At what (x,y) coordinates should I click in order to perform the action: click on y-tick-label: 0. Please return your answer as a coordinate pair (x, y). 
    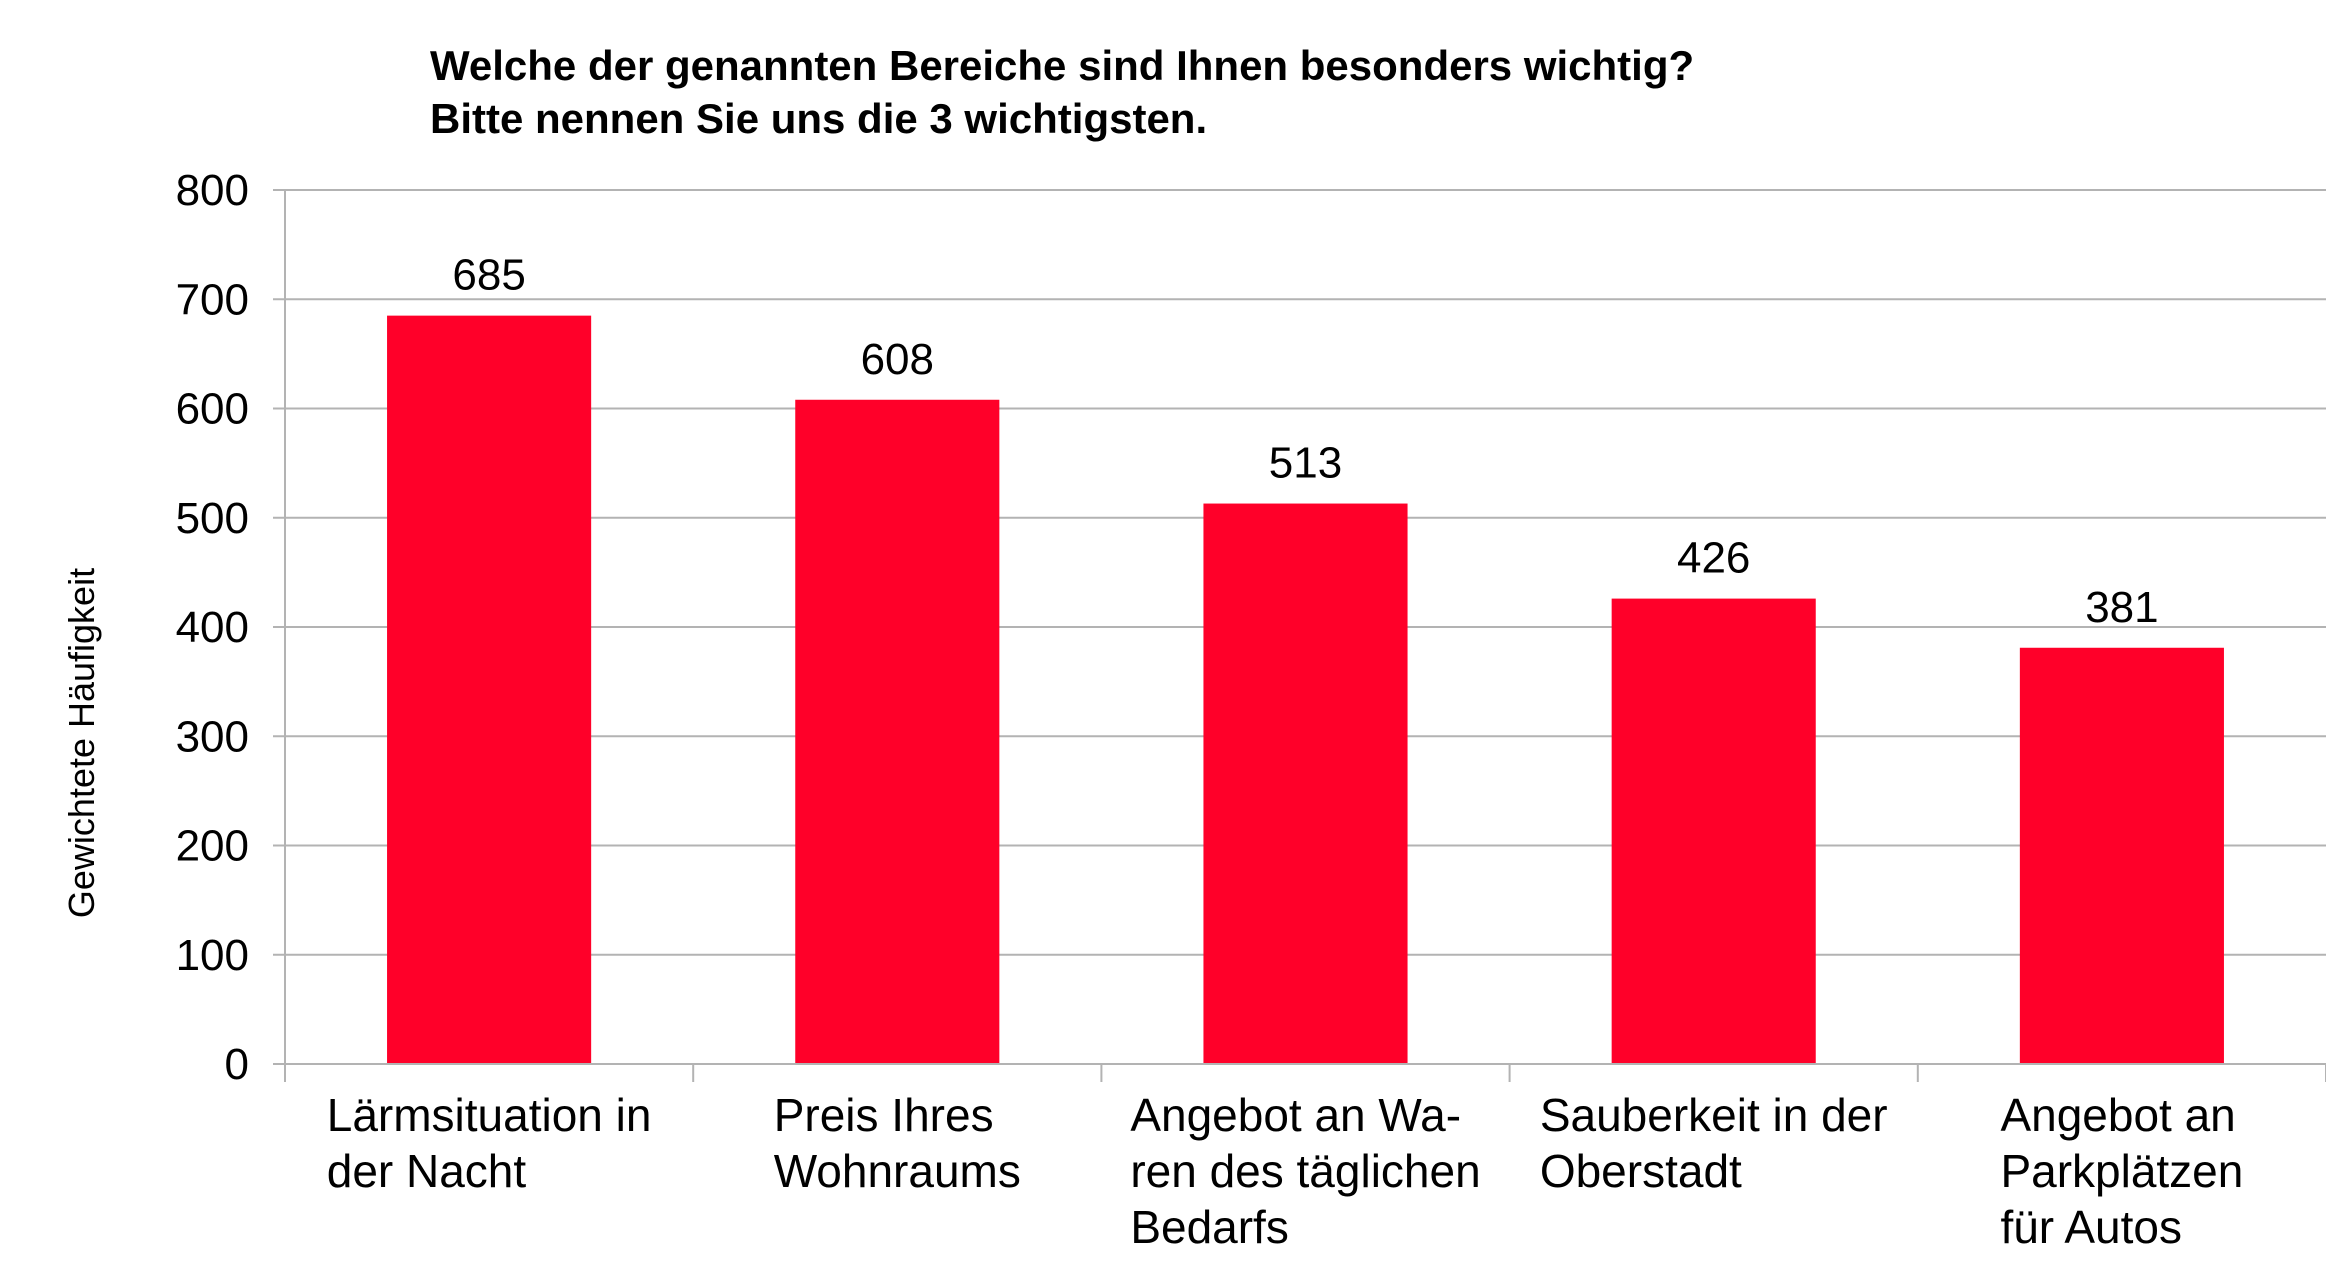
    Looking at the image, I should click on (237, 1064).